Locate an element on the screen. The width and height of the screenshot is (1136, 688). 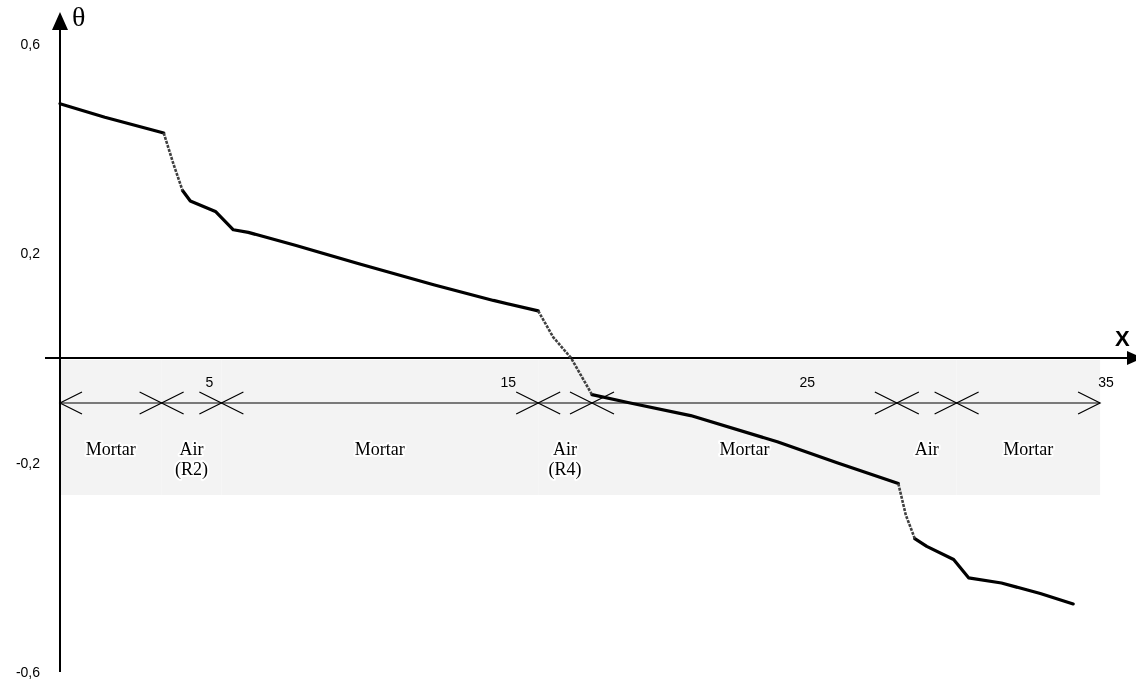
x-tick-label: 15 is located at coordinates (508, 382).